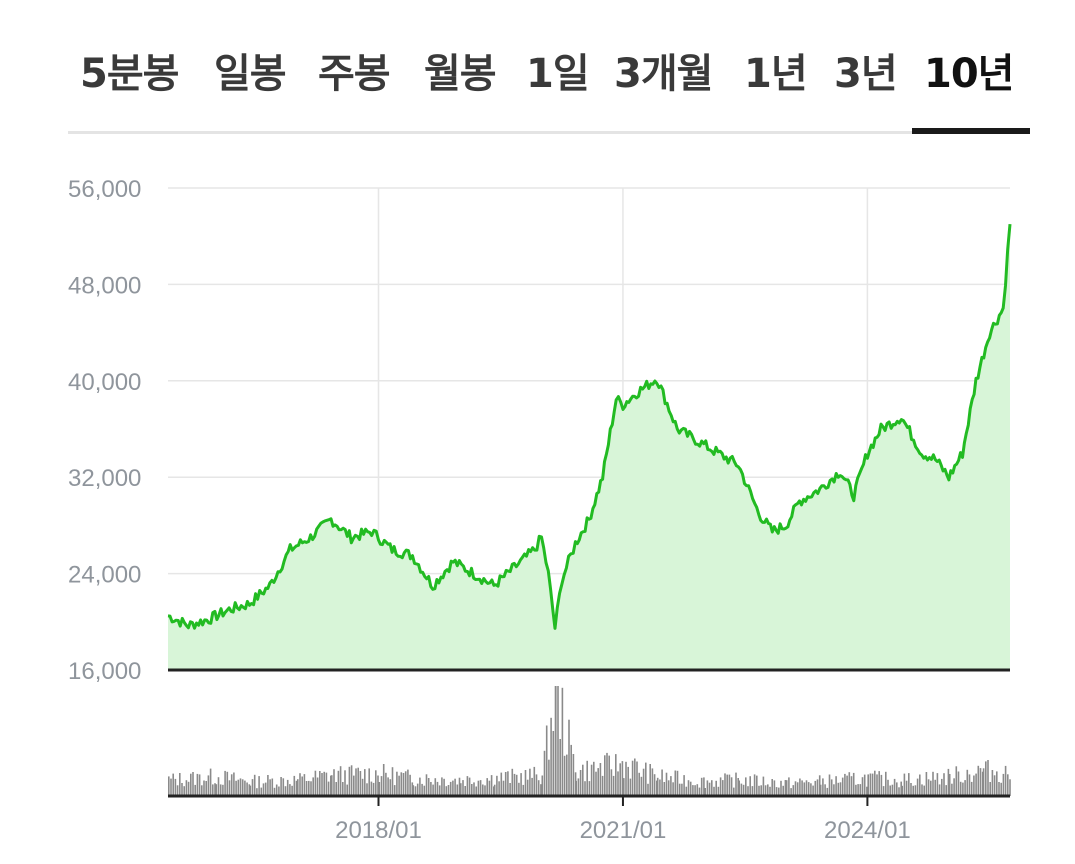  What do you see at coordinates (663, 74) in the screenshot?
I see `tab-3months: 3개월` at bounding box center [663, 74].